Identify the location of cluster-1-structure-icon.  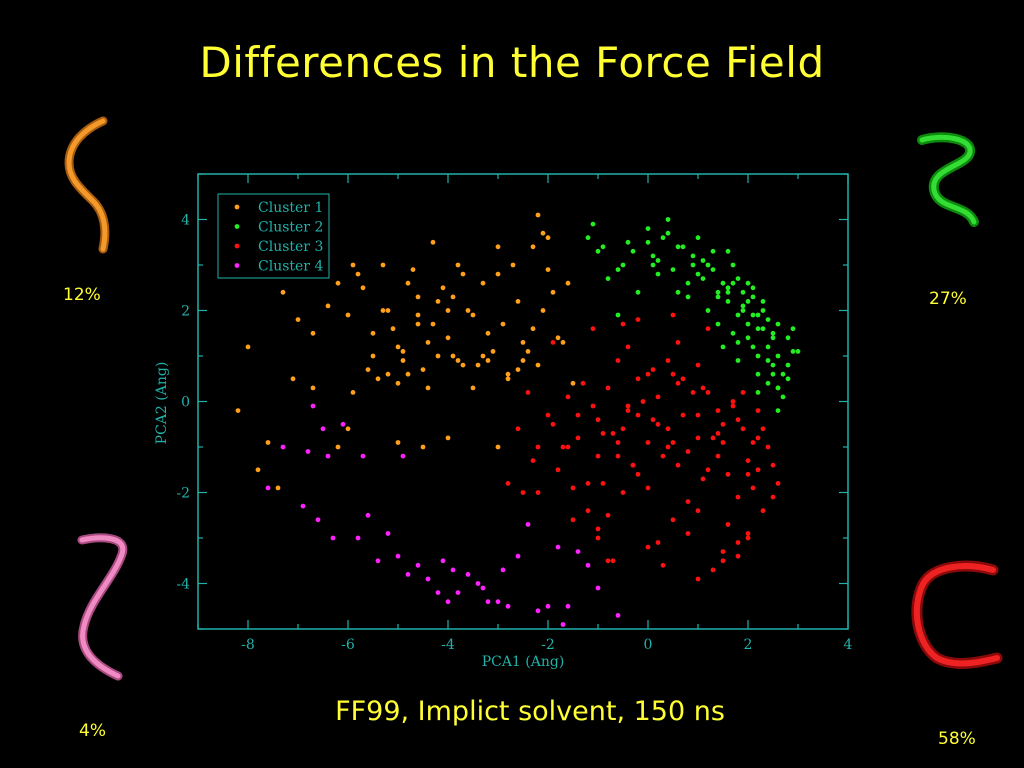
(87, 185).